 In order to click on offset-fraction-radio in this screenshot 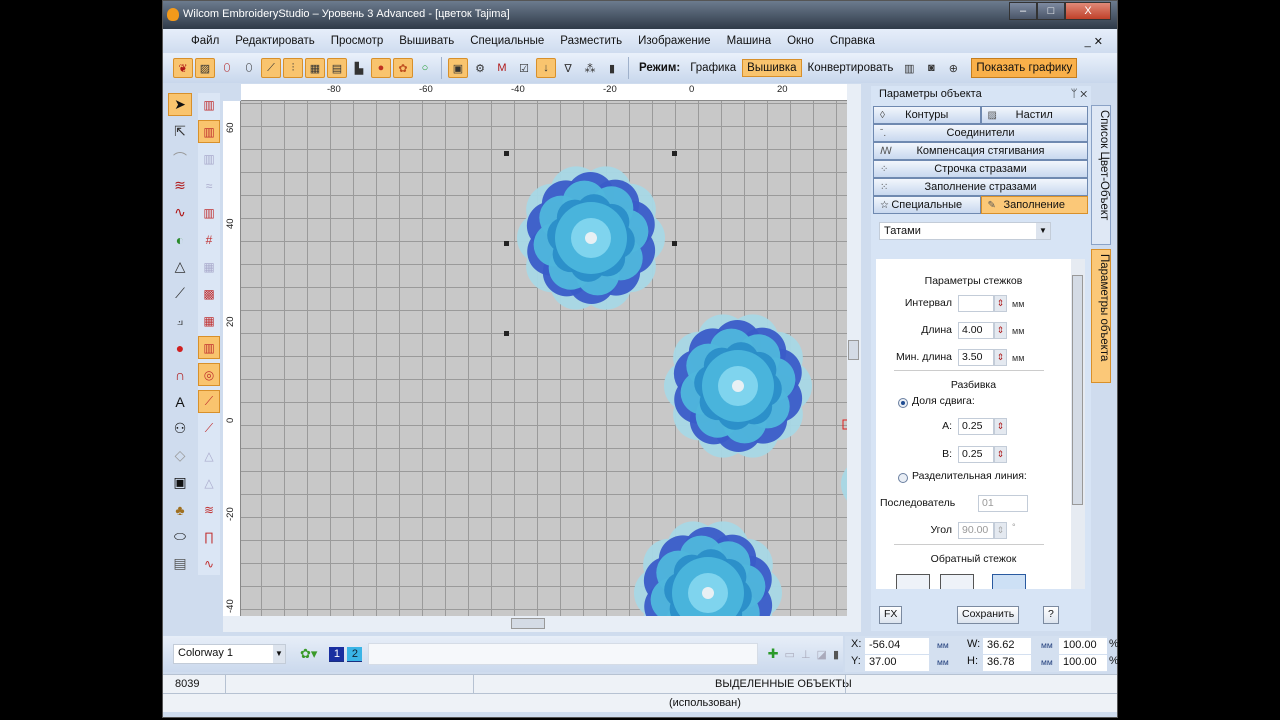, I will do `click(903, 403)`.